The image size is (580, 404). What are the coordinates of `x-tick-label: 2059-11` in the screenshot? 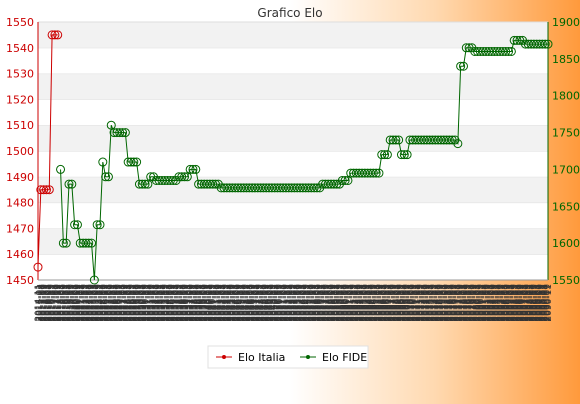 It's located at (341, 303).